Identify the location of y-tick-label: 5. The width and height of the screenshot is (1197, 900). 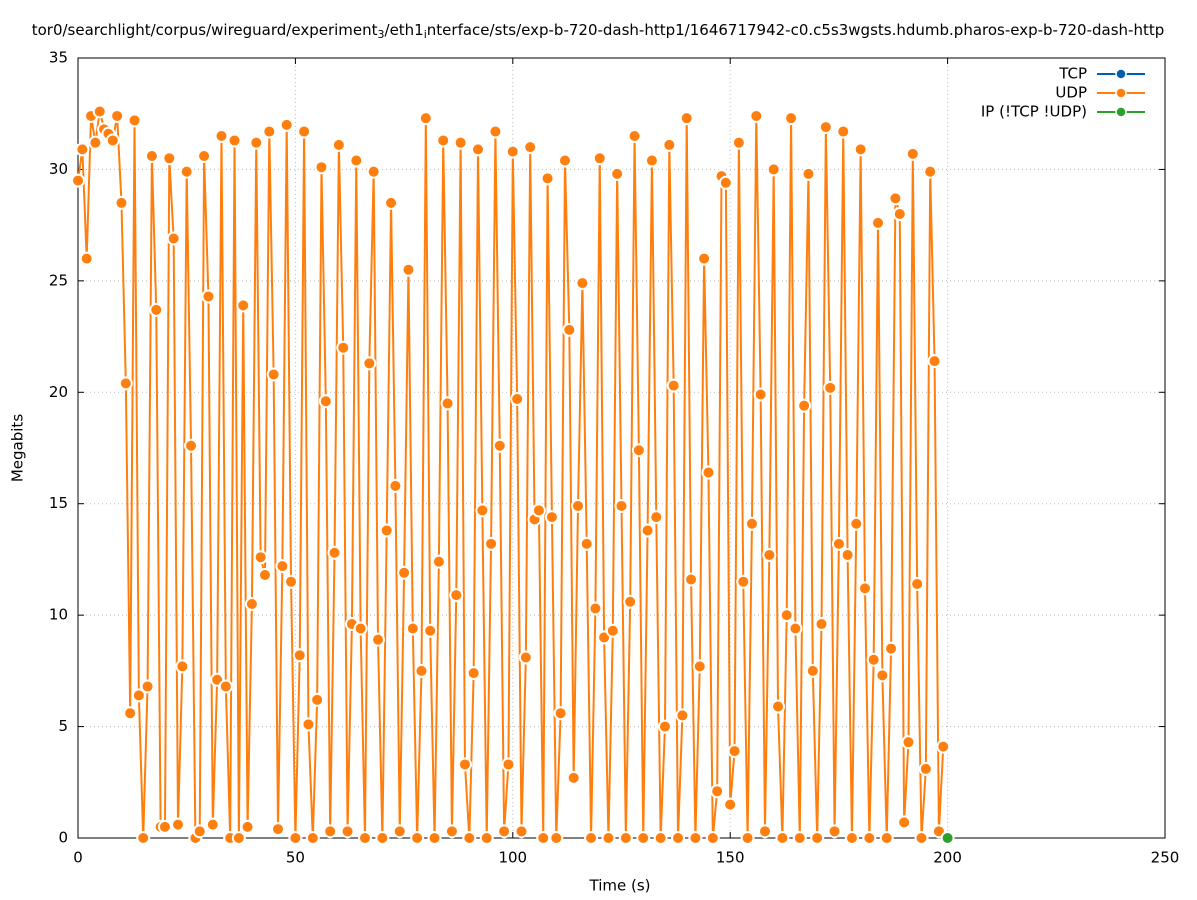
(63, 726).